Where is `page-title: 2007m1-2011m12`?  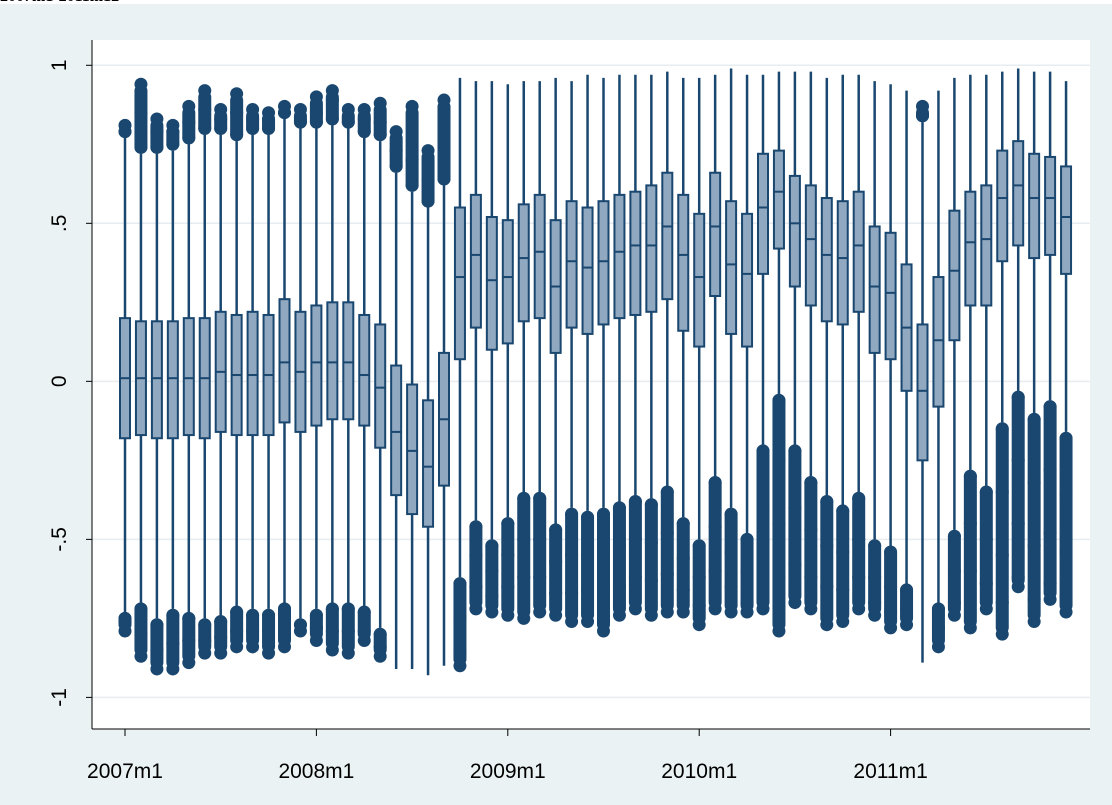
page-title: 2007m1-2011m12 is located at coordinates (59, 3).